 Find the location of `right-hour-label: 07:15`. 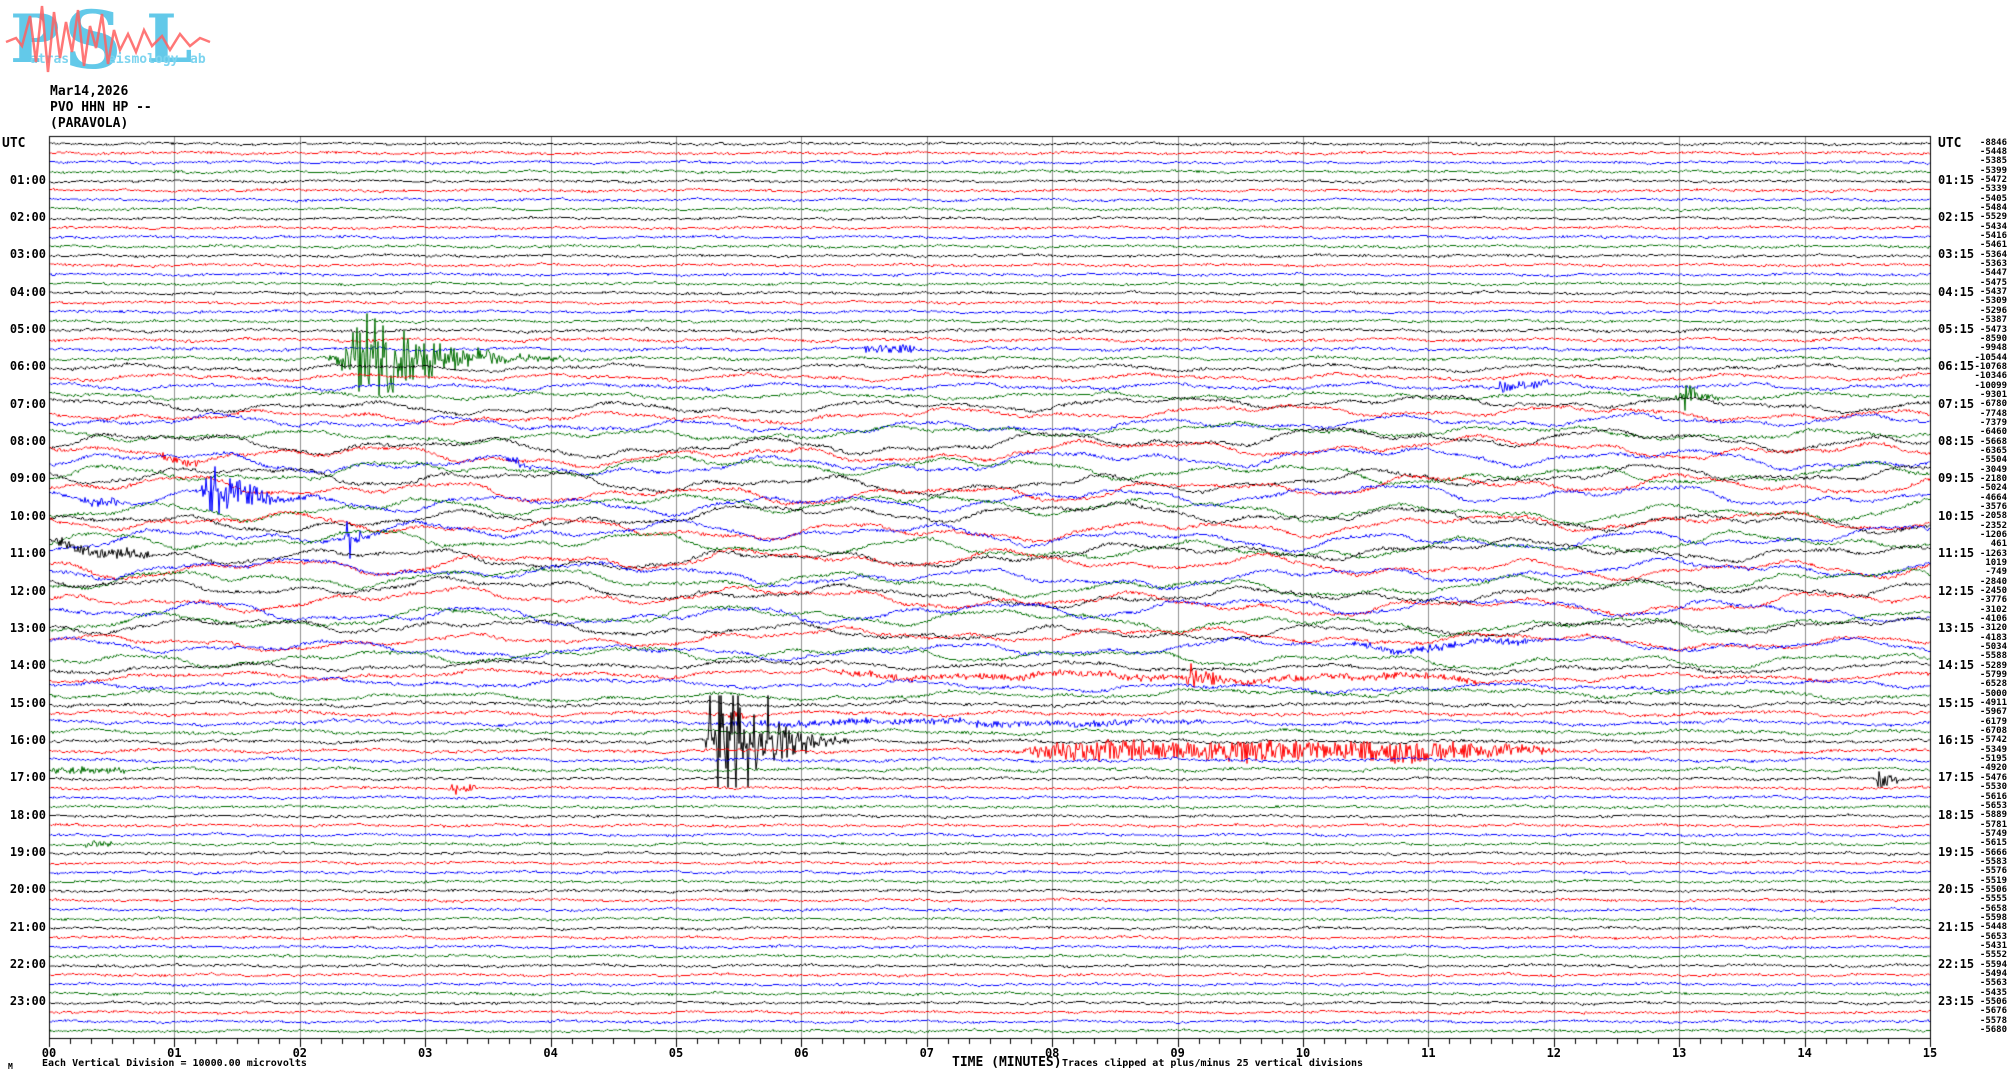

right-hour-label: 07:15 is located at coordinates (1956, 403).